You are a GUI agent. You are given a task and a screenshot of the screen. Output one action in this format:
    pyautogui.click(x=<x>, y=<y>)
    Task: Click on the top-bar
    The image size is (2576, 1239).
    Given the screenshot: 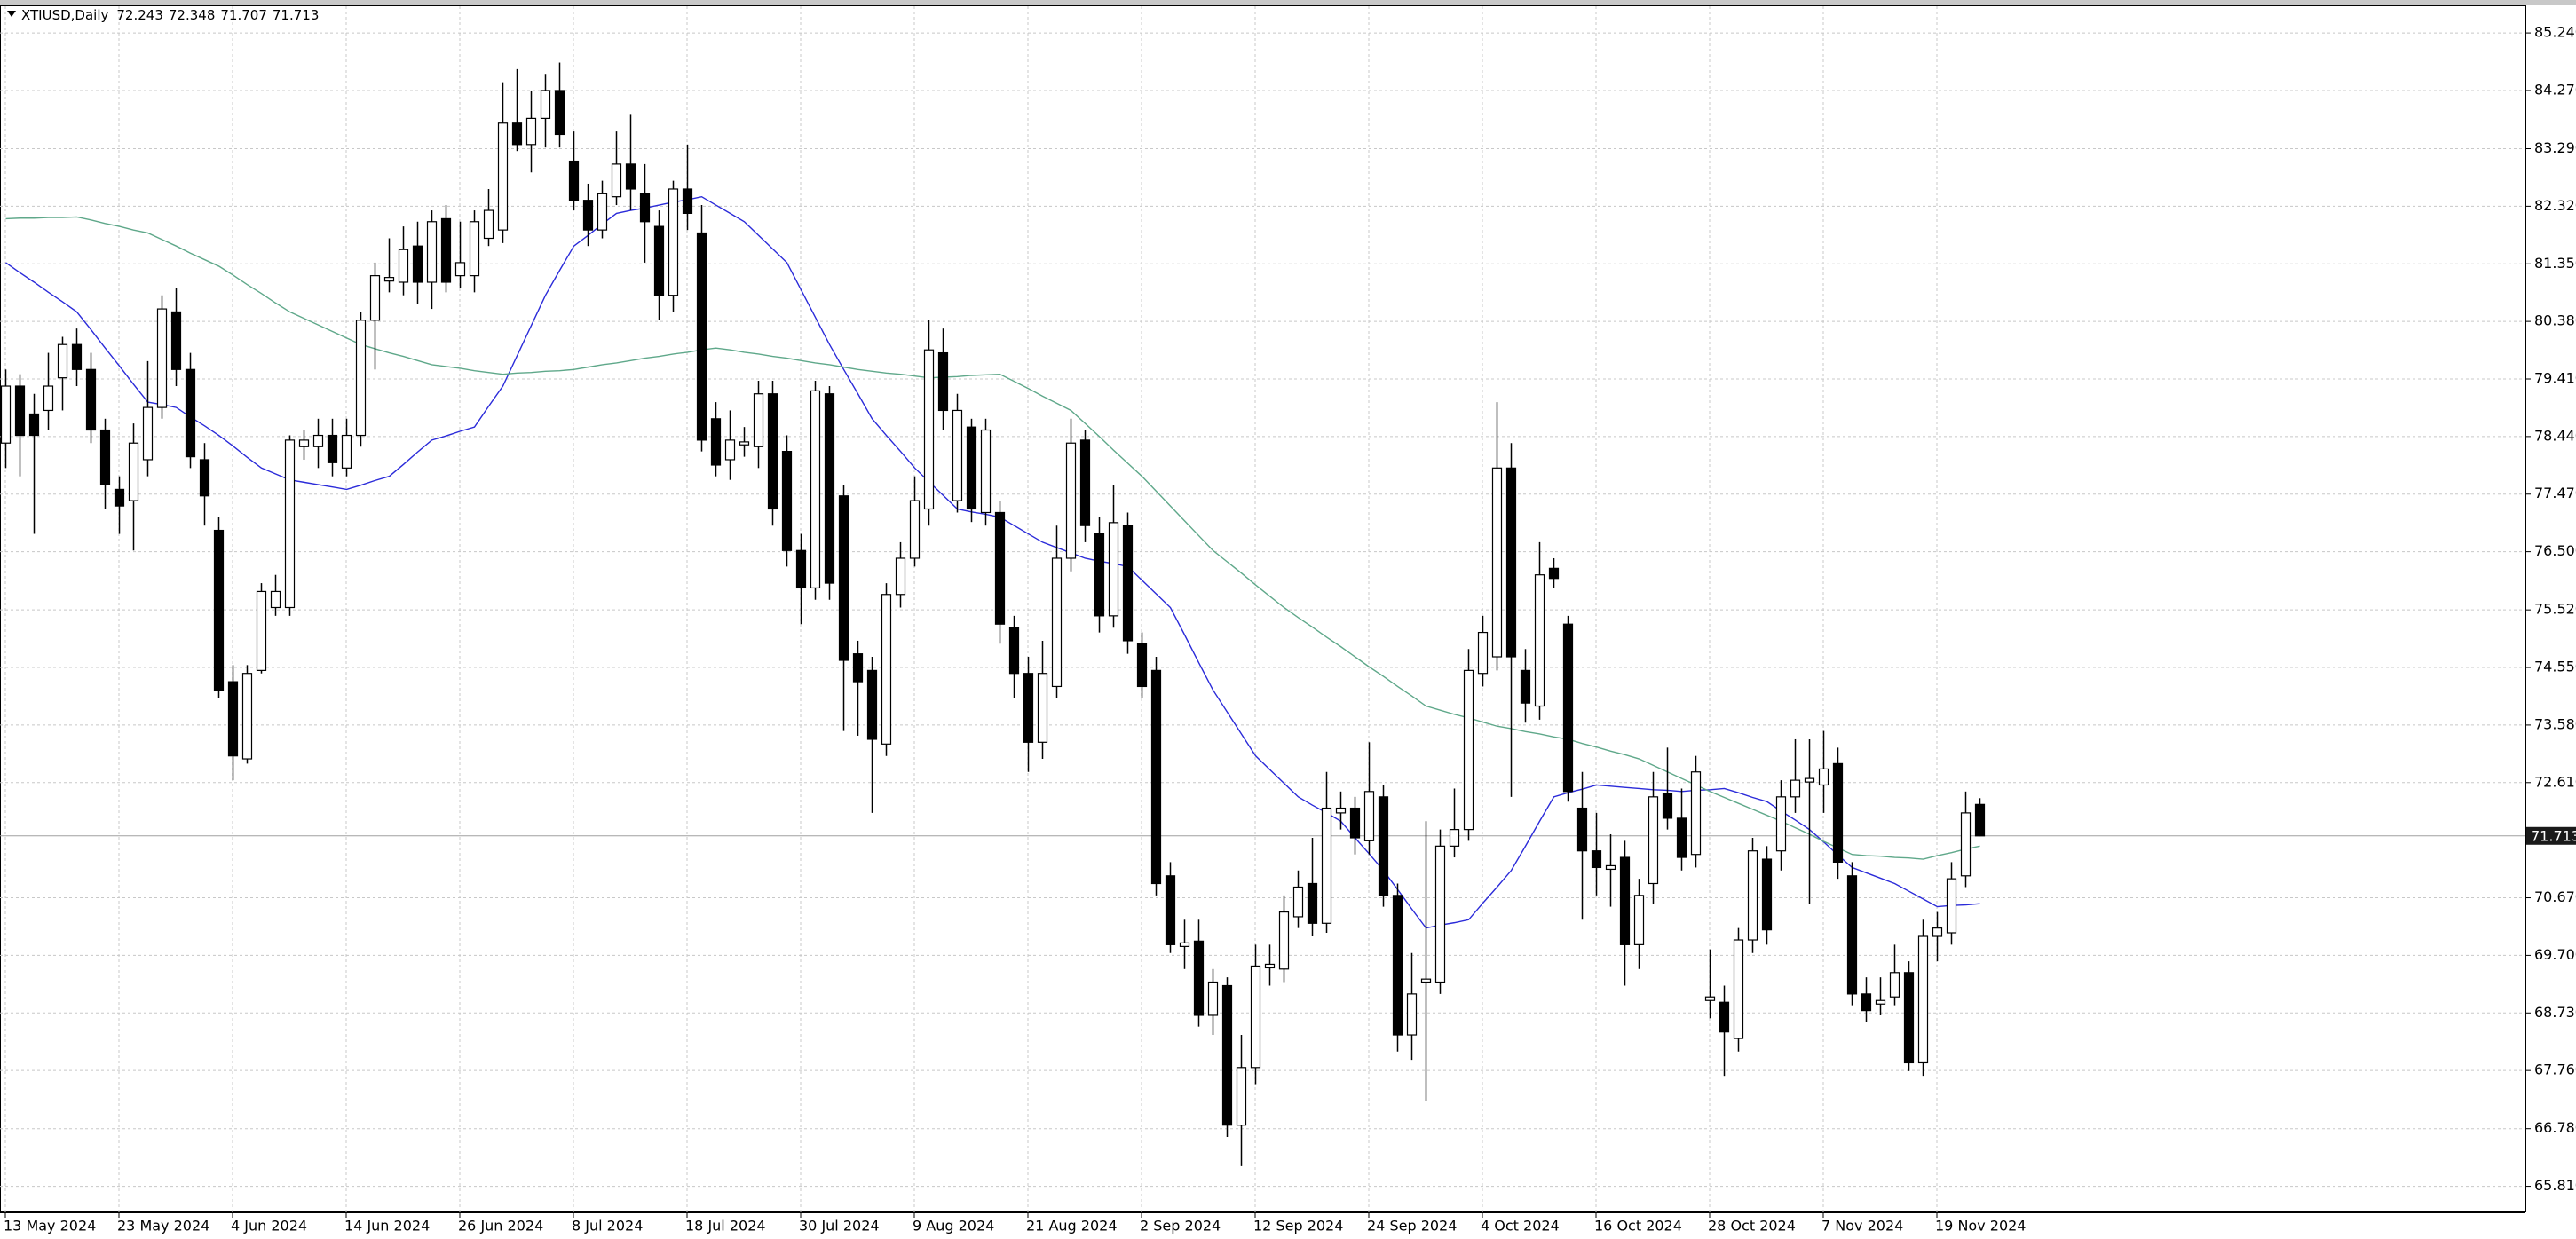 What is the action you would take?
    pyautogui.click(x=1288, y=2)
    